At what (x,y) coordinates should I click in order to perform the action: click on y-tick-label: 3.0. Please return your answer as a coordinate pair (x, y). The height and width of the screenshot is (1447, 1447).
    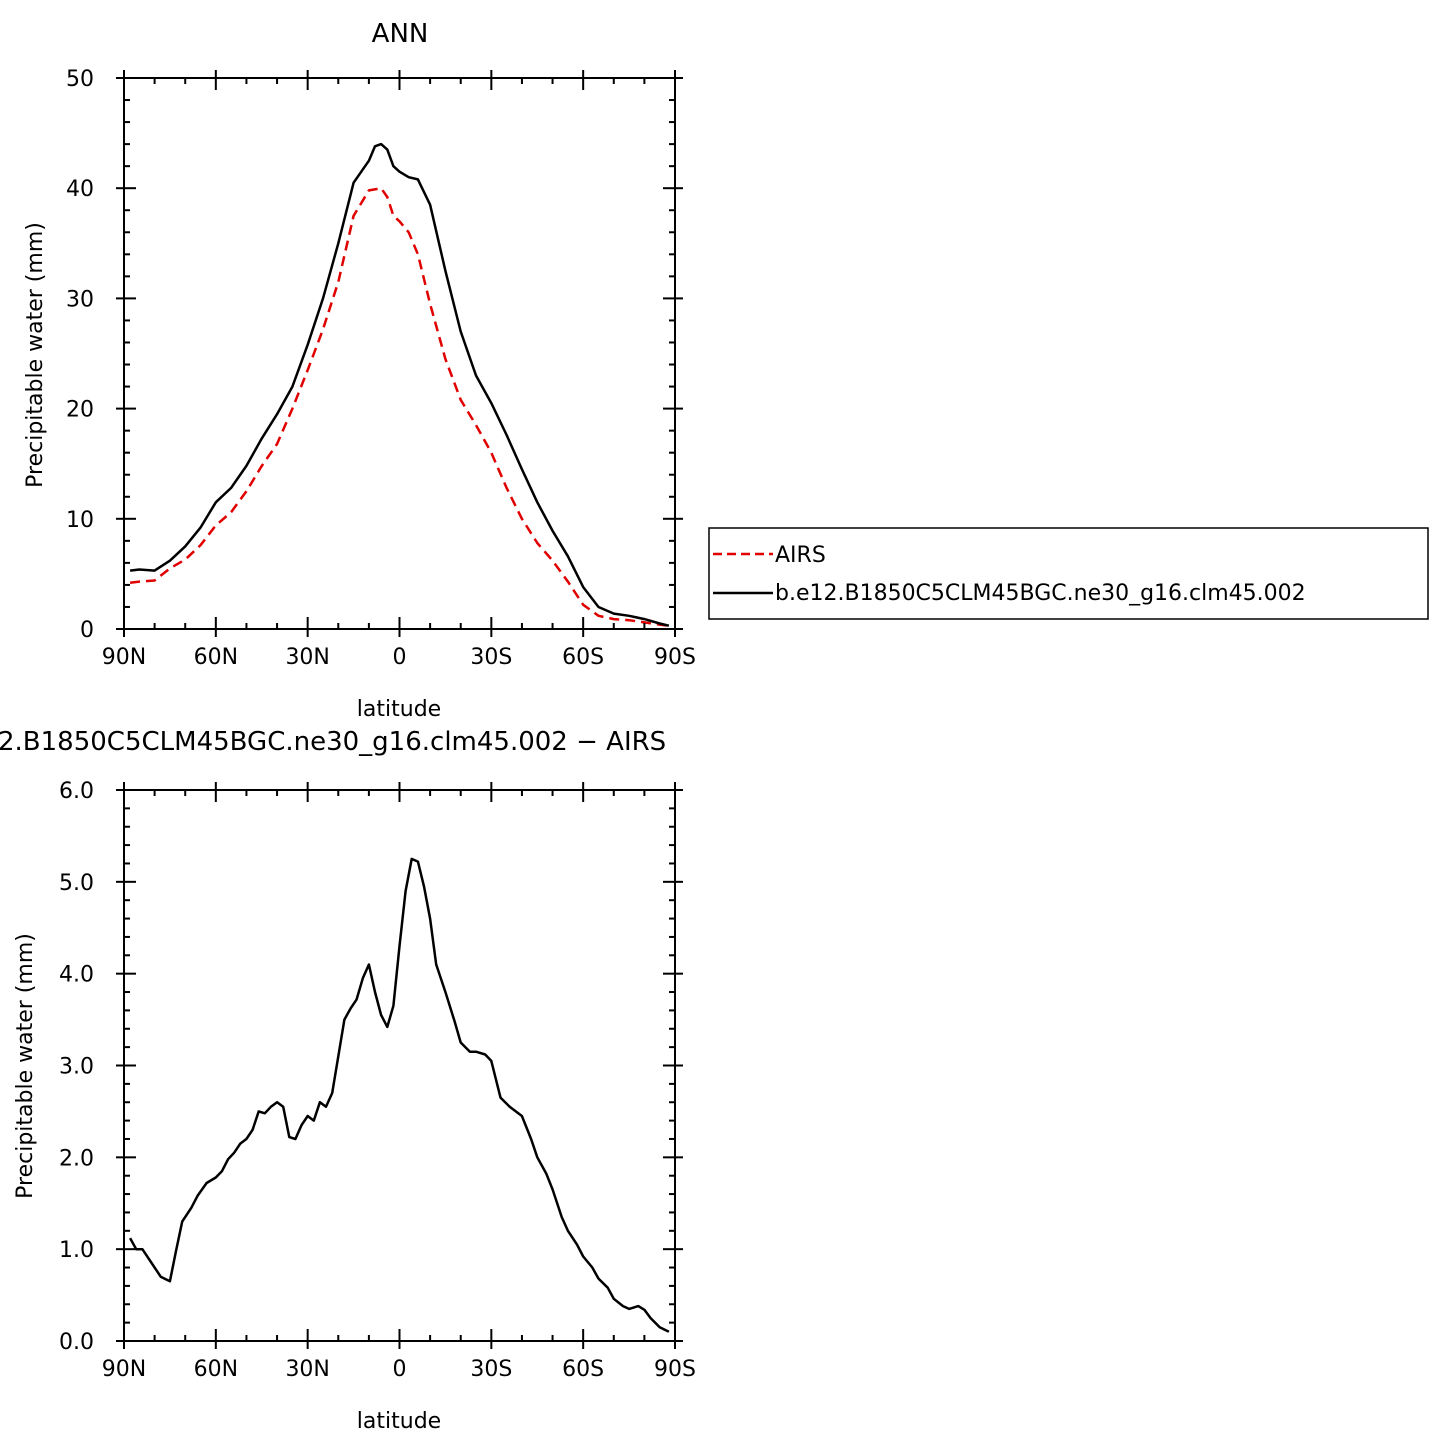
    Looking at the image, I should click on (76, 1067).